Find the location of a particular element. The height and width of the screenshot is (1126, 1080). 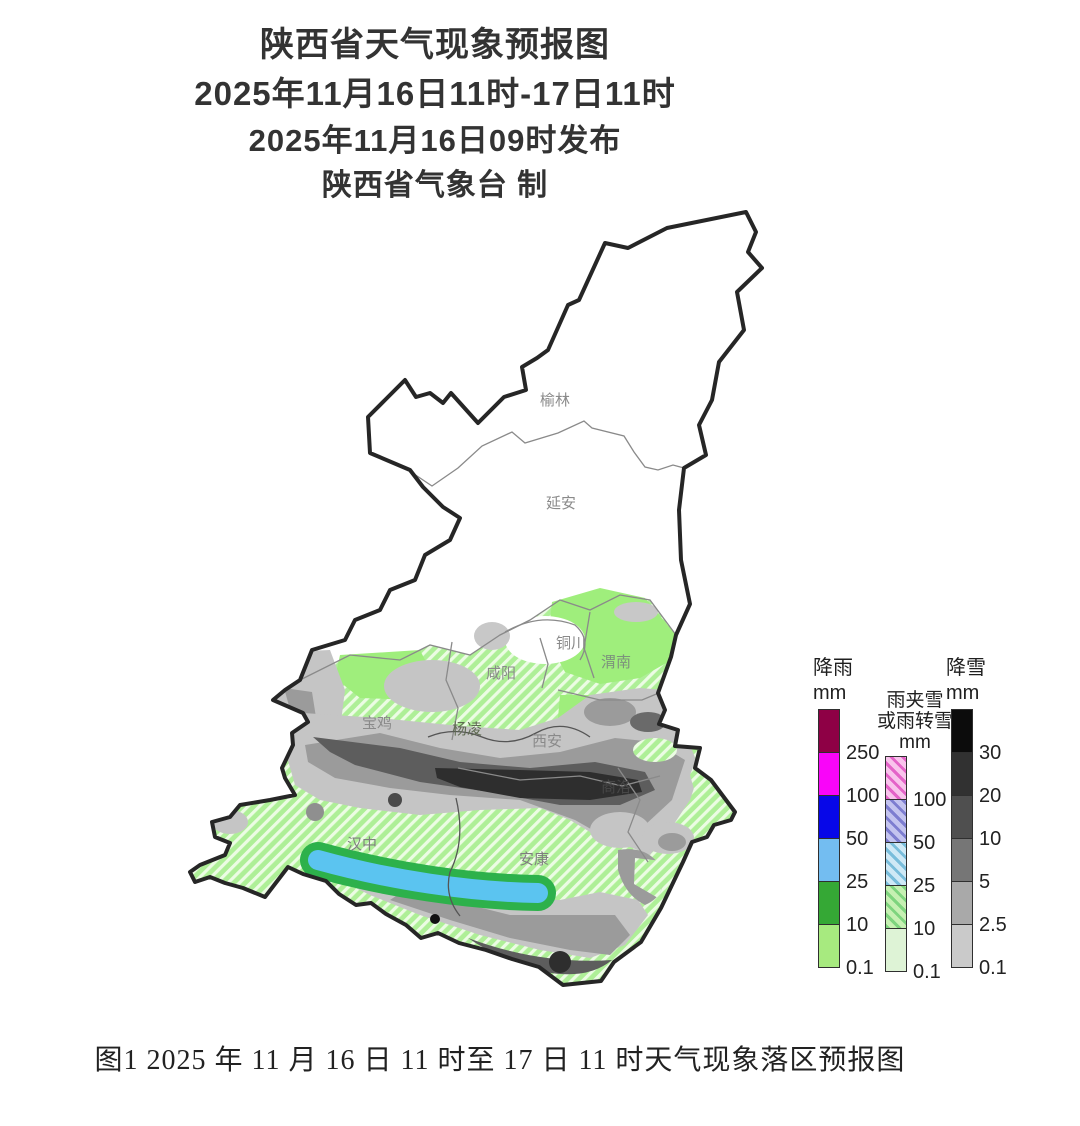

city-label: 商洛 is located at coordinates (616, 787).